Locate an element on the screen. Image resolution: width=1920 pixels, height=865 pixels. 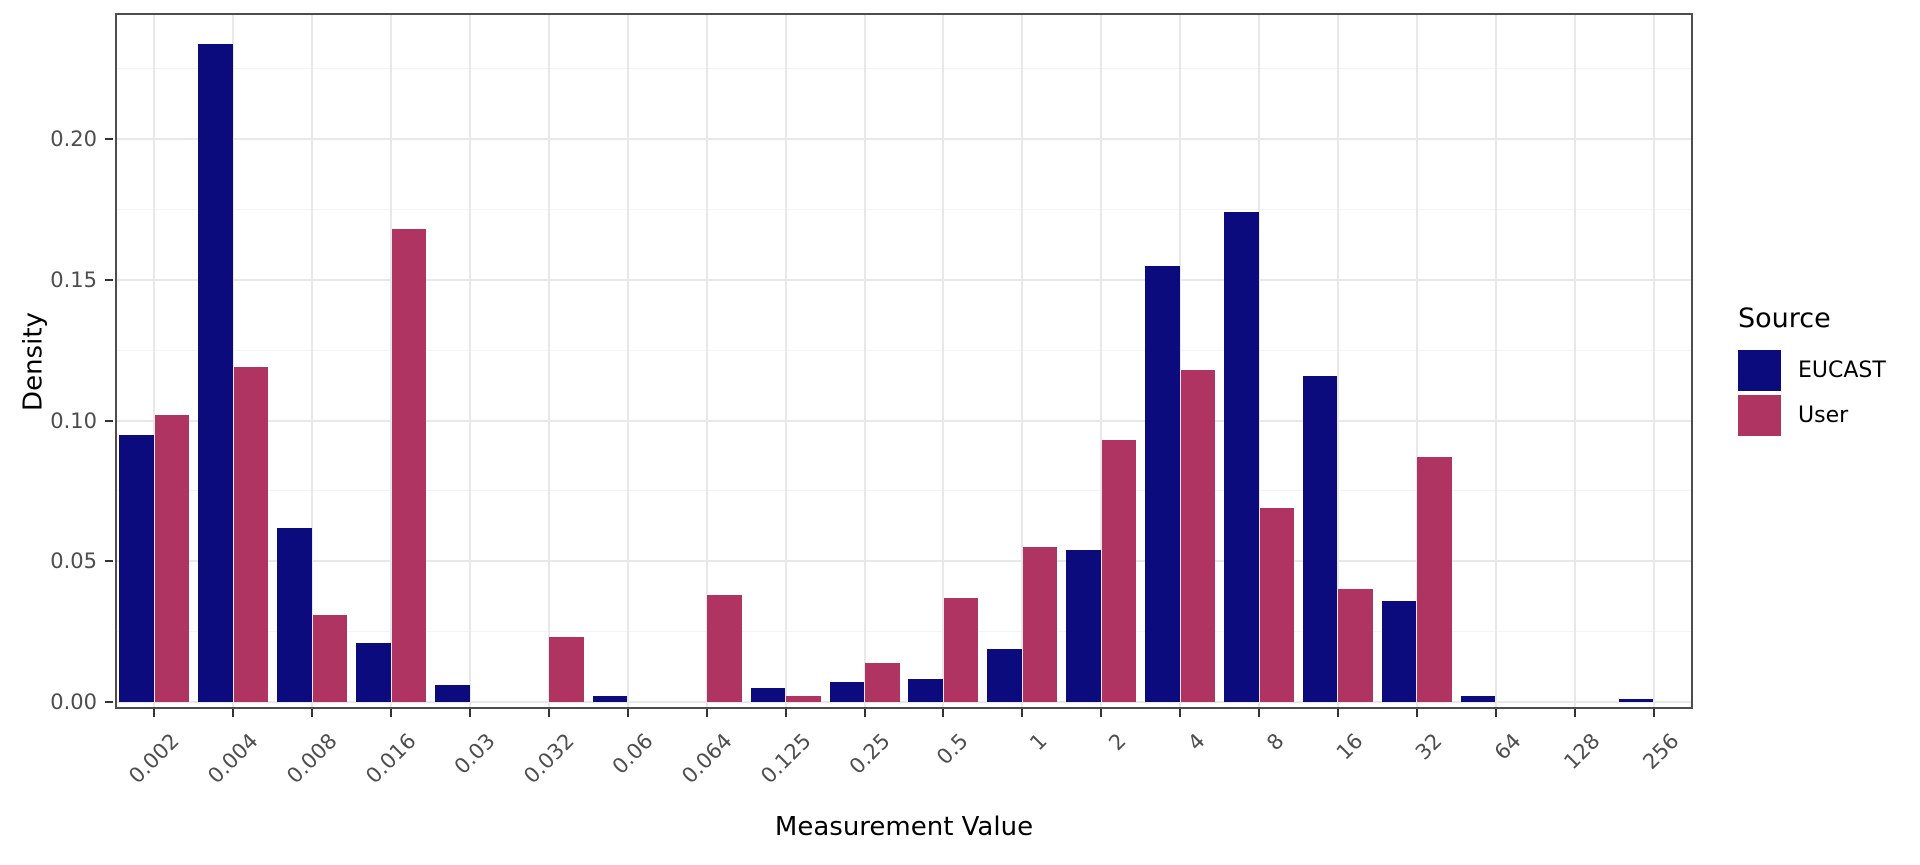
bar-user-0.032 is located at coordinates (566, 669).